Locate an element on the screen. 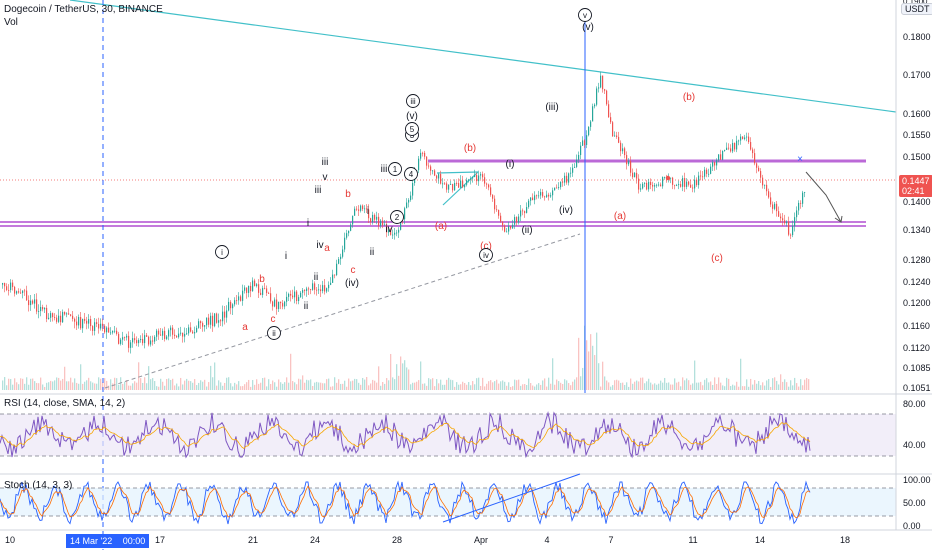  wave-label: ii is located at coordinates (316, 277).